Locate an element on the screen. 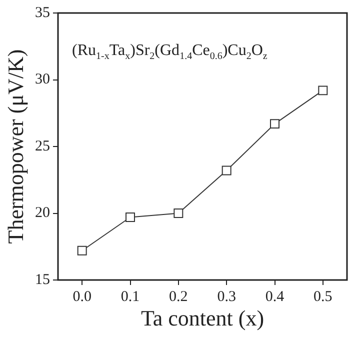  y-tick-label: 30 is located at coordinates (42, 80).